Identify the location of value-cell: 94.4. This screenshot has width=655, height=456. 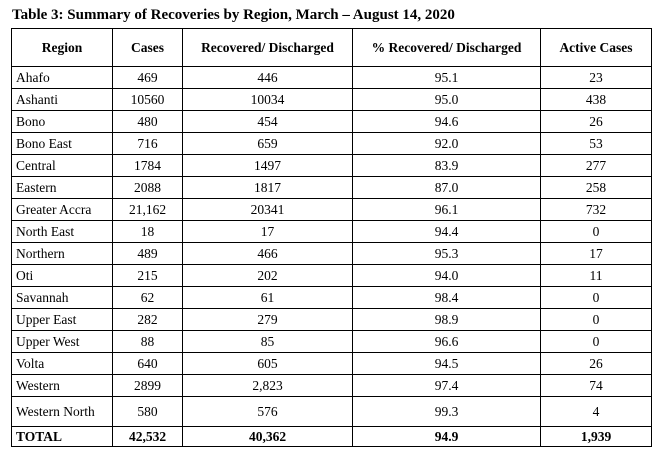
(446, 231).